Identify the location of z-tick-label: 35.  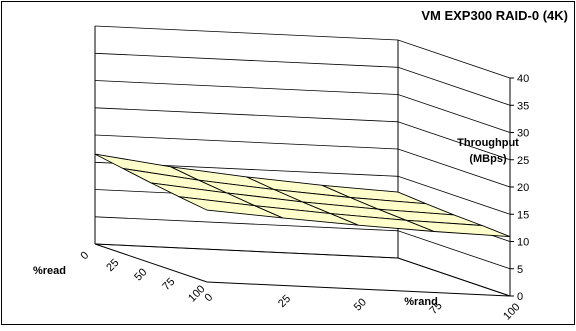
(523, 106).